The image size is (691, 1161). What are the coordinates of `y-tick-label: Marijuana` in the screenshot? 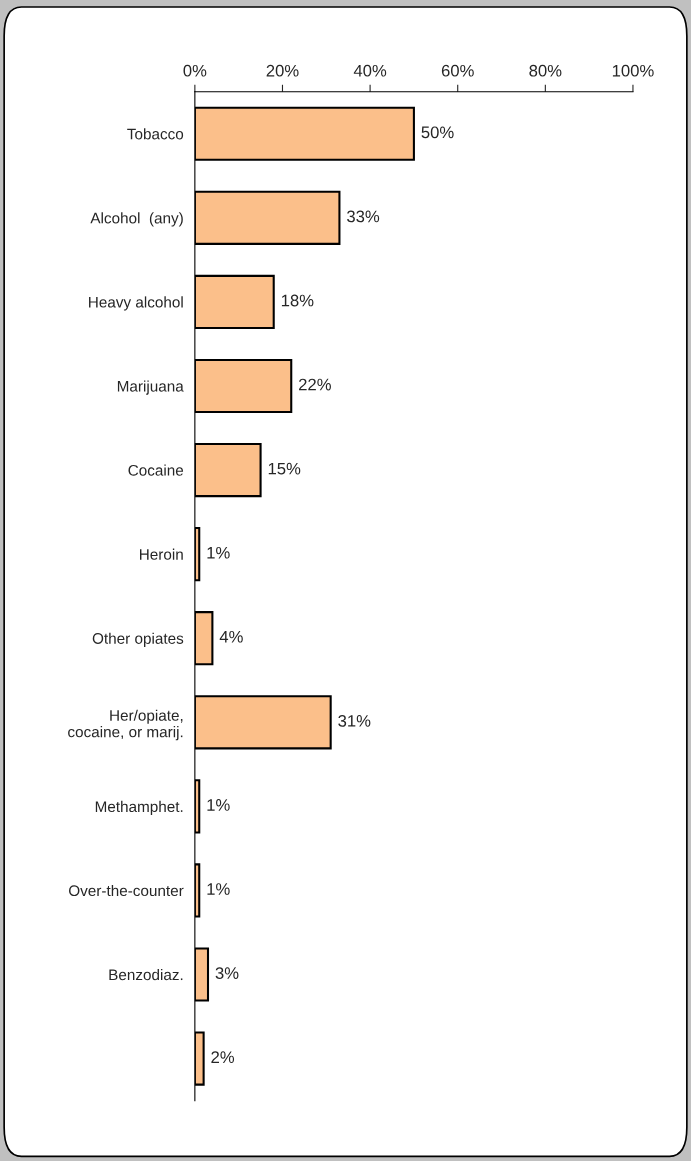 It's located at (150, 387).